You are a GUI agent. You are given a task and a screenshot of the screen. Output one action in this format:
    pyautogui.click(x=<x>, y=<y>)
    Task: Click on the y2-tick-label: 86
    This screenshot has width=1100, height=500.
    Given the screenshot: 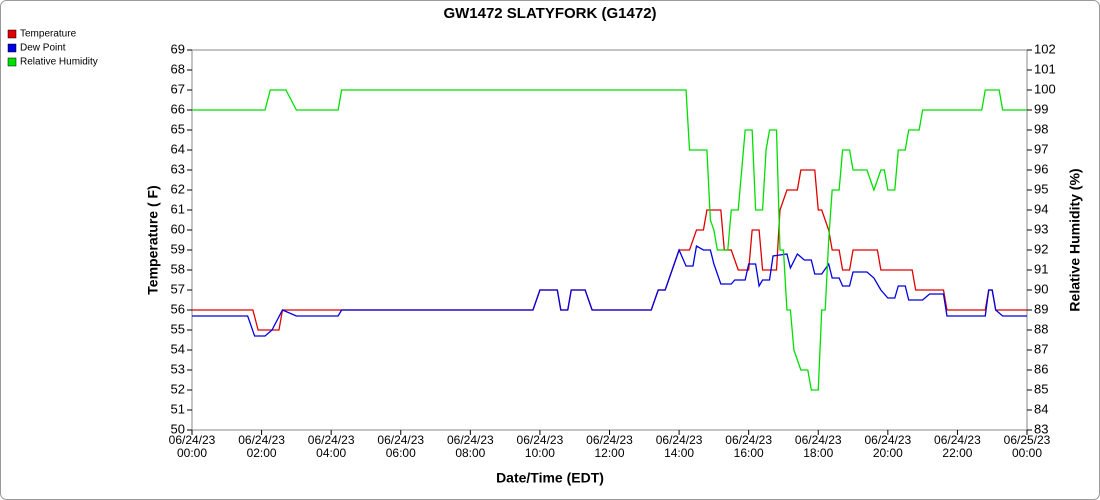 What is the action you would take?
    pyautogui.click(x=1041, y=368)
    